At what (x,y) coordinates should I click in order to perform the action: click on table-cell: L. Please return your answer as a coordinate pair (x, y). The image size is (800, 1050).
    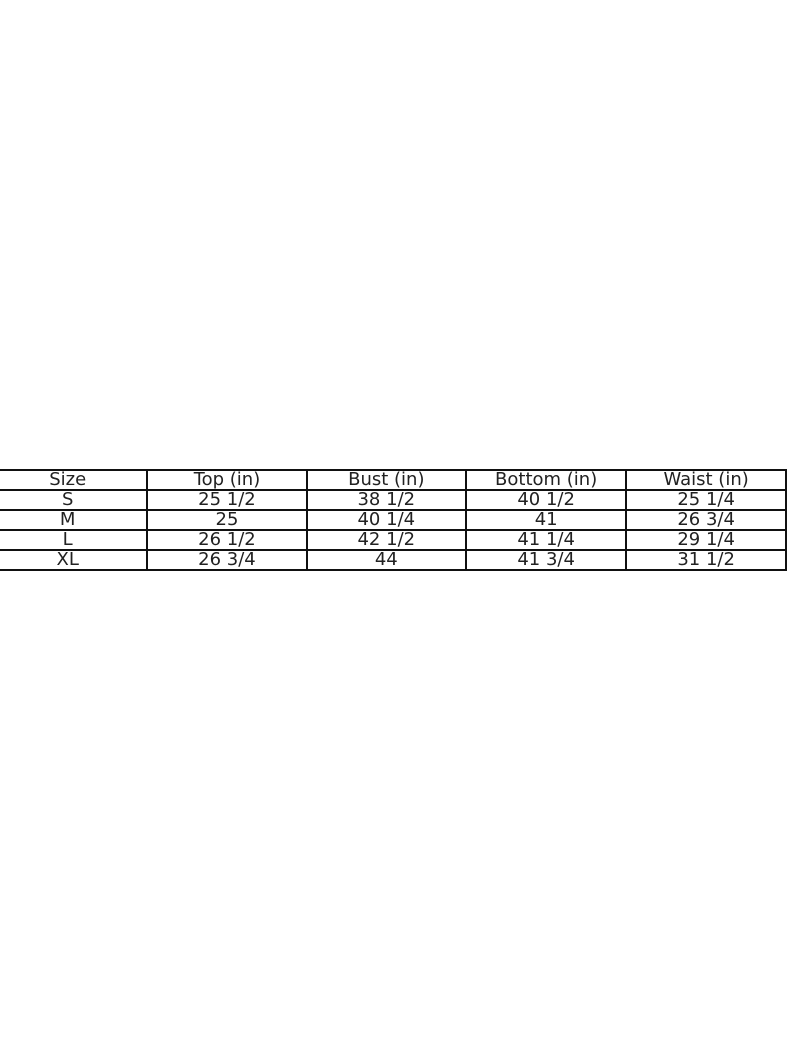
    Looking at the image, I should click on (74, 540).